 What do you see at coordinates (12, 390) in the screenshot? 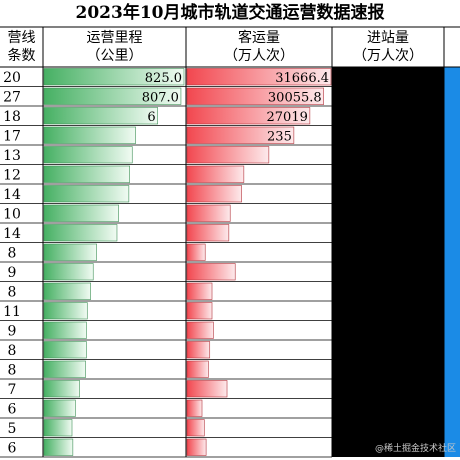
I see `line-count-cell: 7` at bounding box center [12, 390].